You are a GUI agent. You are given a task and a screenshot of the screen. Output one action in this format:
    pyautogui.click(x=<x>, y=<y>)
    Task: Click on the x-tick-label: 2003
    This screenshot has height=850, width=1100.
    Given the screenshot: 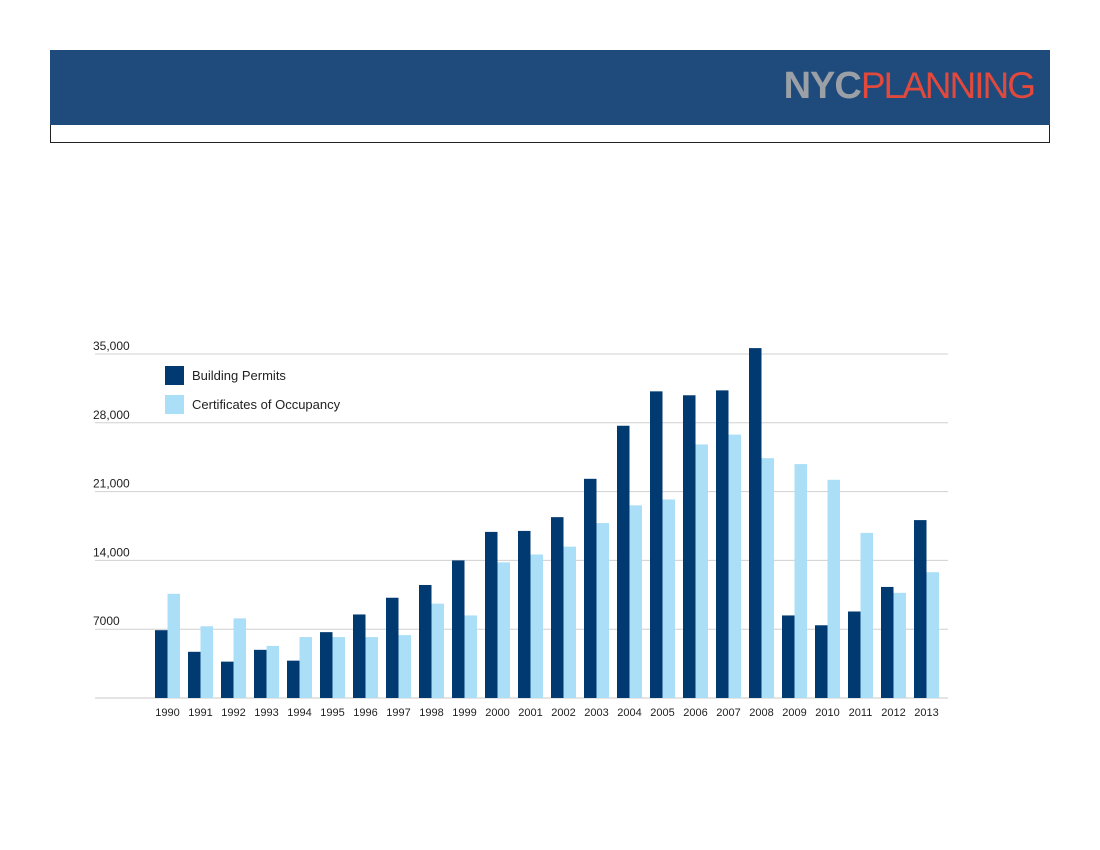 What is the action you would take?
    pyautogui.click(x=596, y=713)
    